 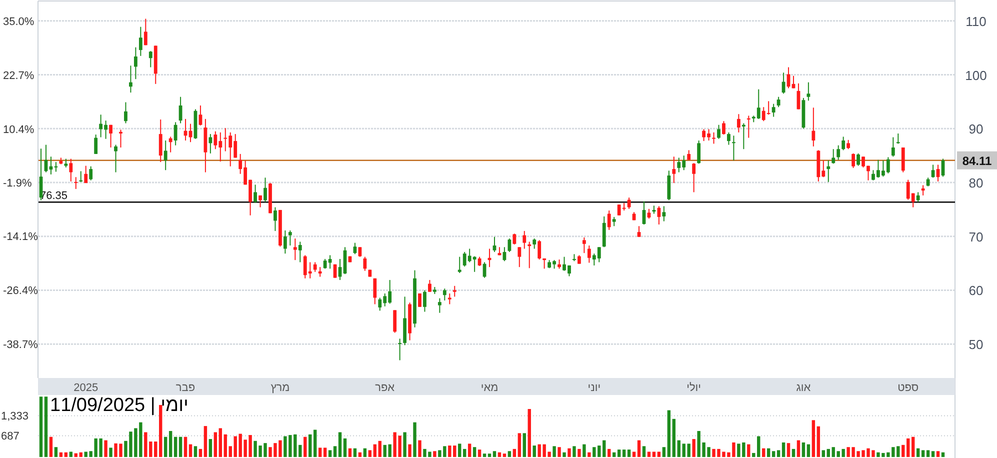 I want to click on y-tick-label: 60, so click(x=976, y=290).